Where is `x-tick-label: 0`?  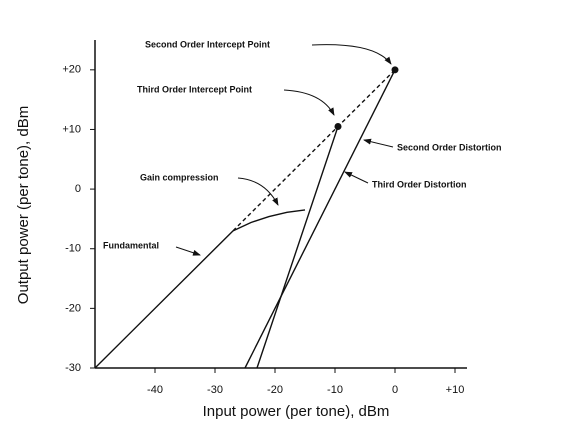
x-tick-label: 0 is located at coordinates (395, 390).